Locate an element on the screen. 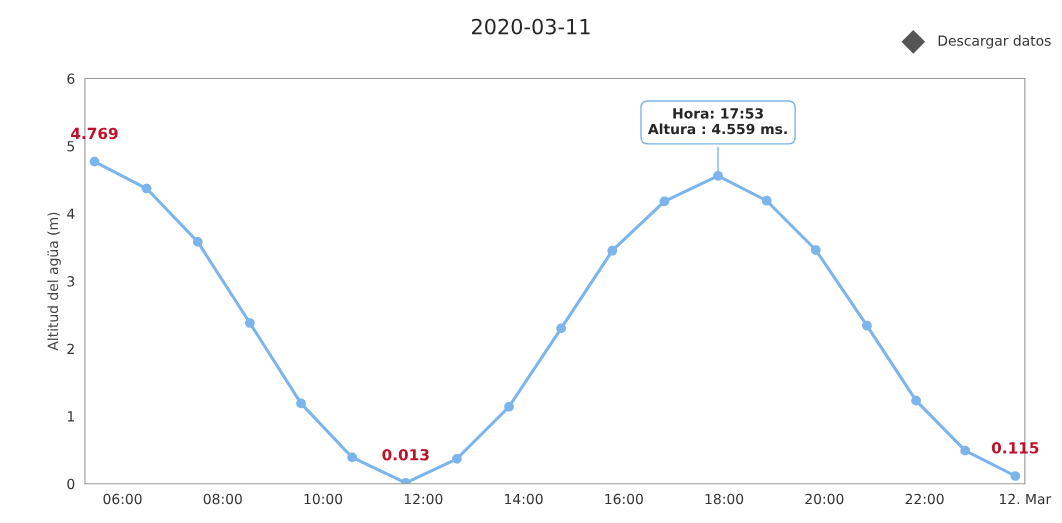 The width and height of the screenshot is (1062, 523). x-tick-label: 22:00 is located at coordinates (924, 499).